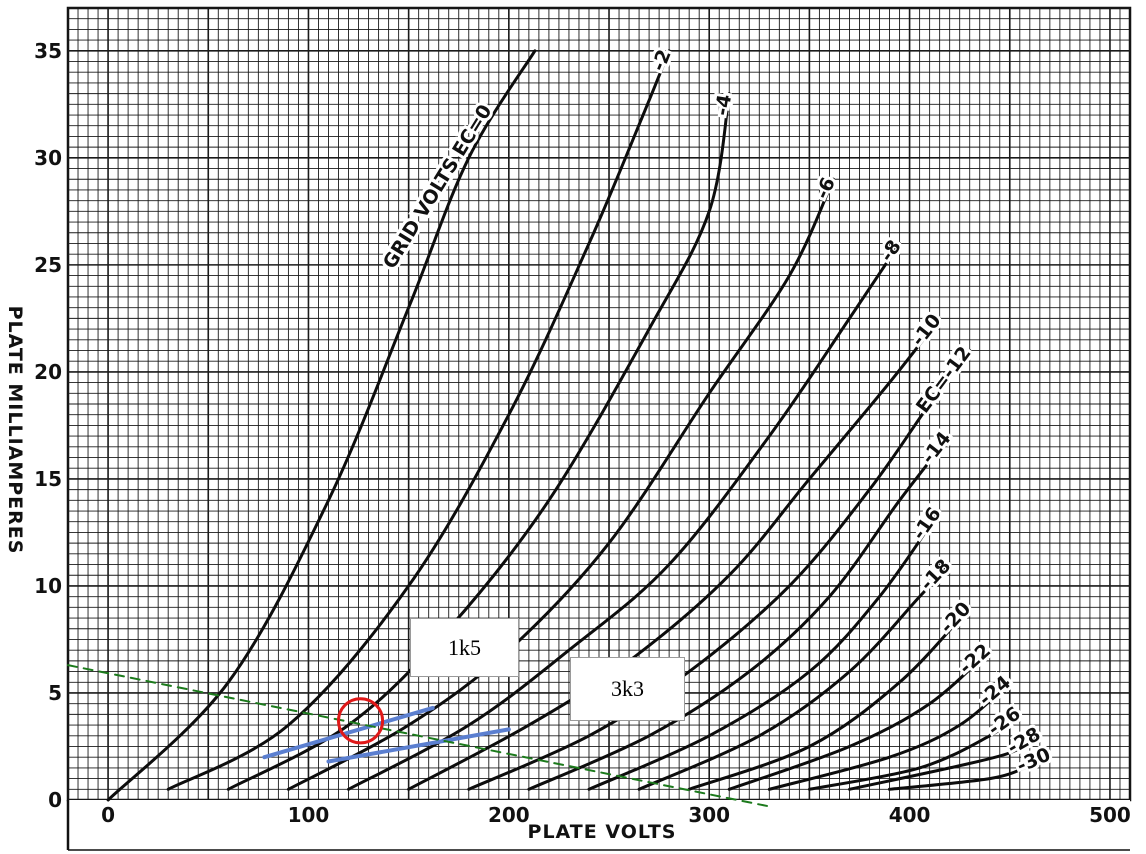 This screenshot has height=854, width=1146. What do you see at coordinates (55, 800) in the screenshot?
I see `y-tick-label: 0` at bounding box center [55, 800].